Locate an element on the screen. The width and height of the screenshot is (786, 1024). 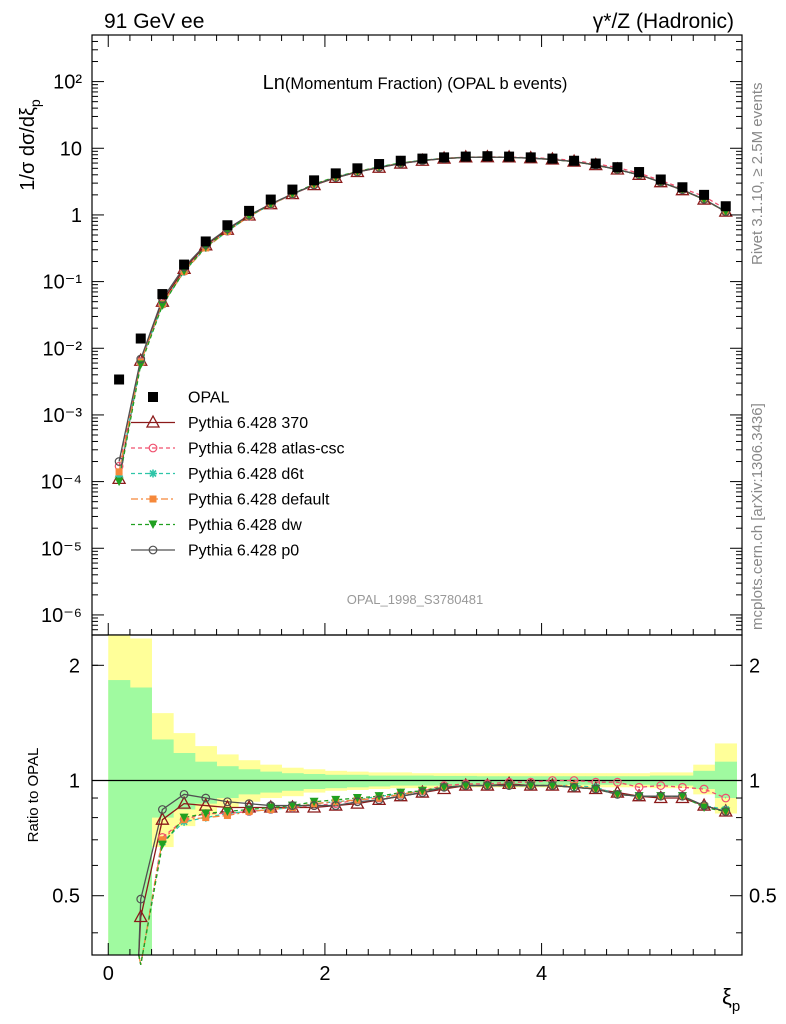
y-tick-label-main: 10⁻⁴ is located at coordinates (61, 483).